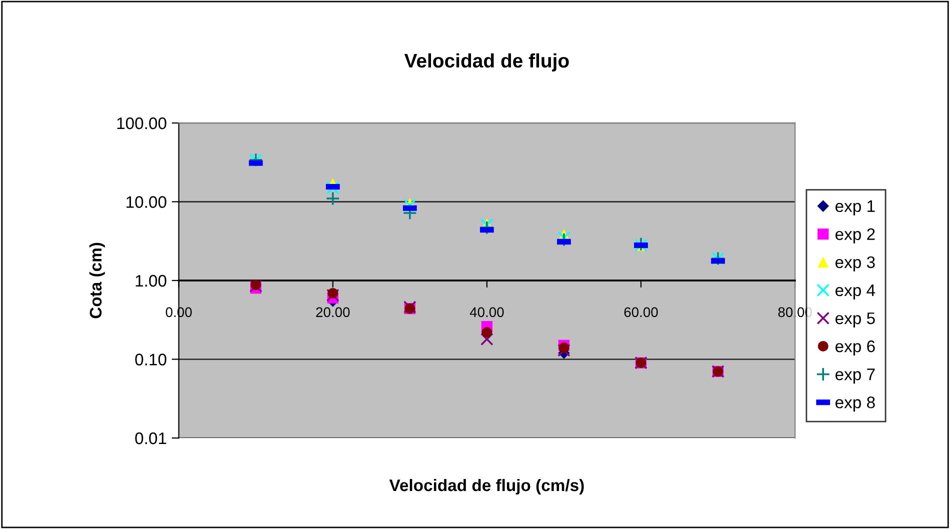 The image size is (951, 529). I want to click on y-tick-label: 0.01, so click(150, 438).